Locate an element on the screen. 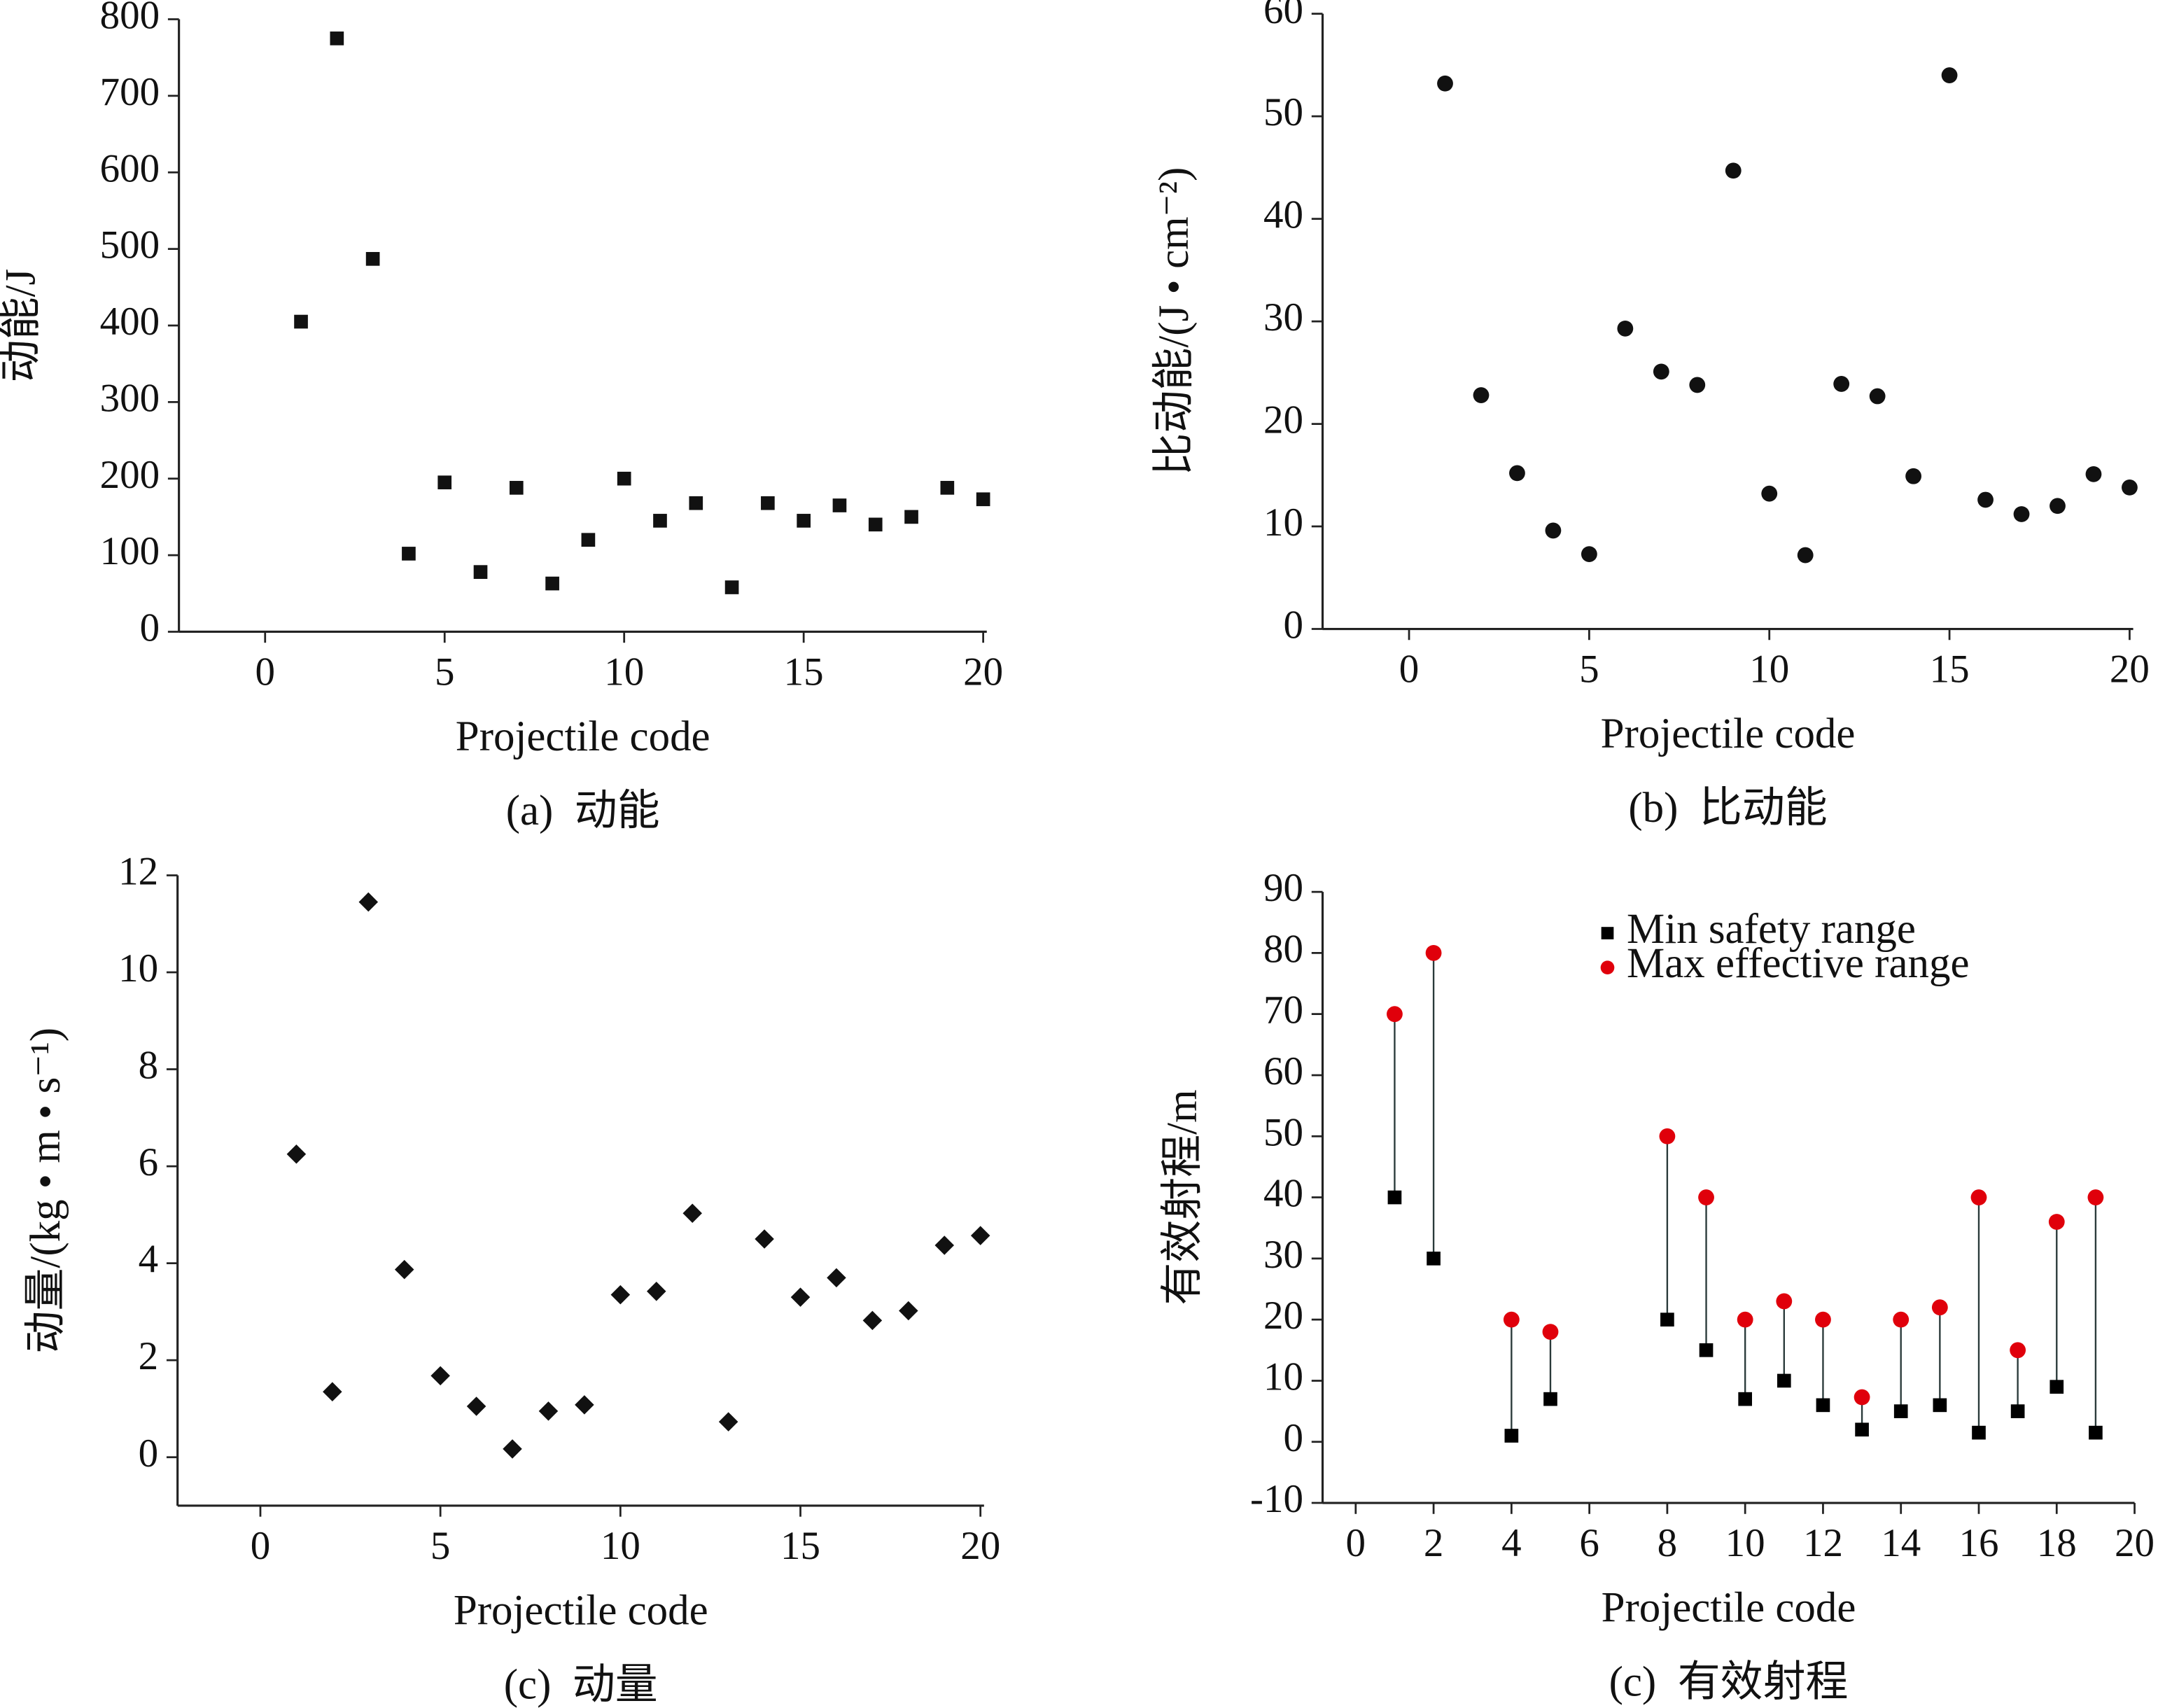 The image size is (2158, 1708). x-tick-label: 6 is located at coordinates (1589, 1543).